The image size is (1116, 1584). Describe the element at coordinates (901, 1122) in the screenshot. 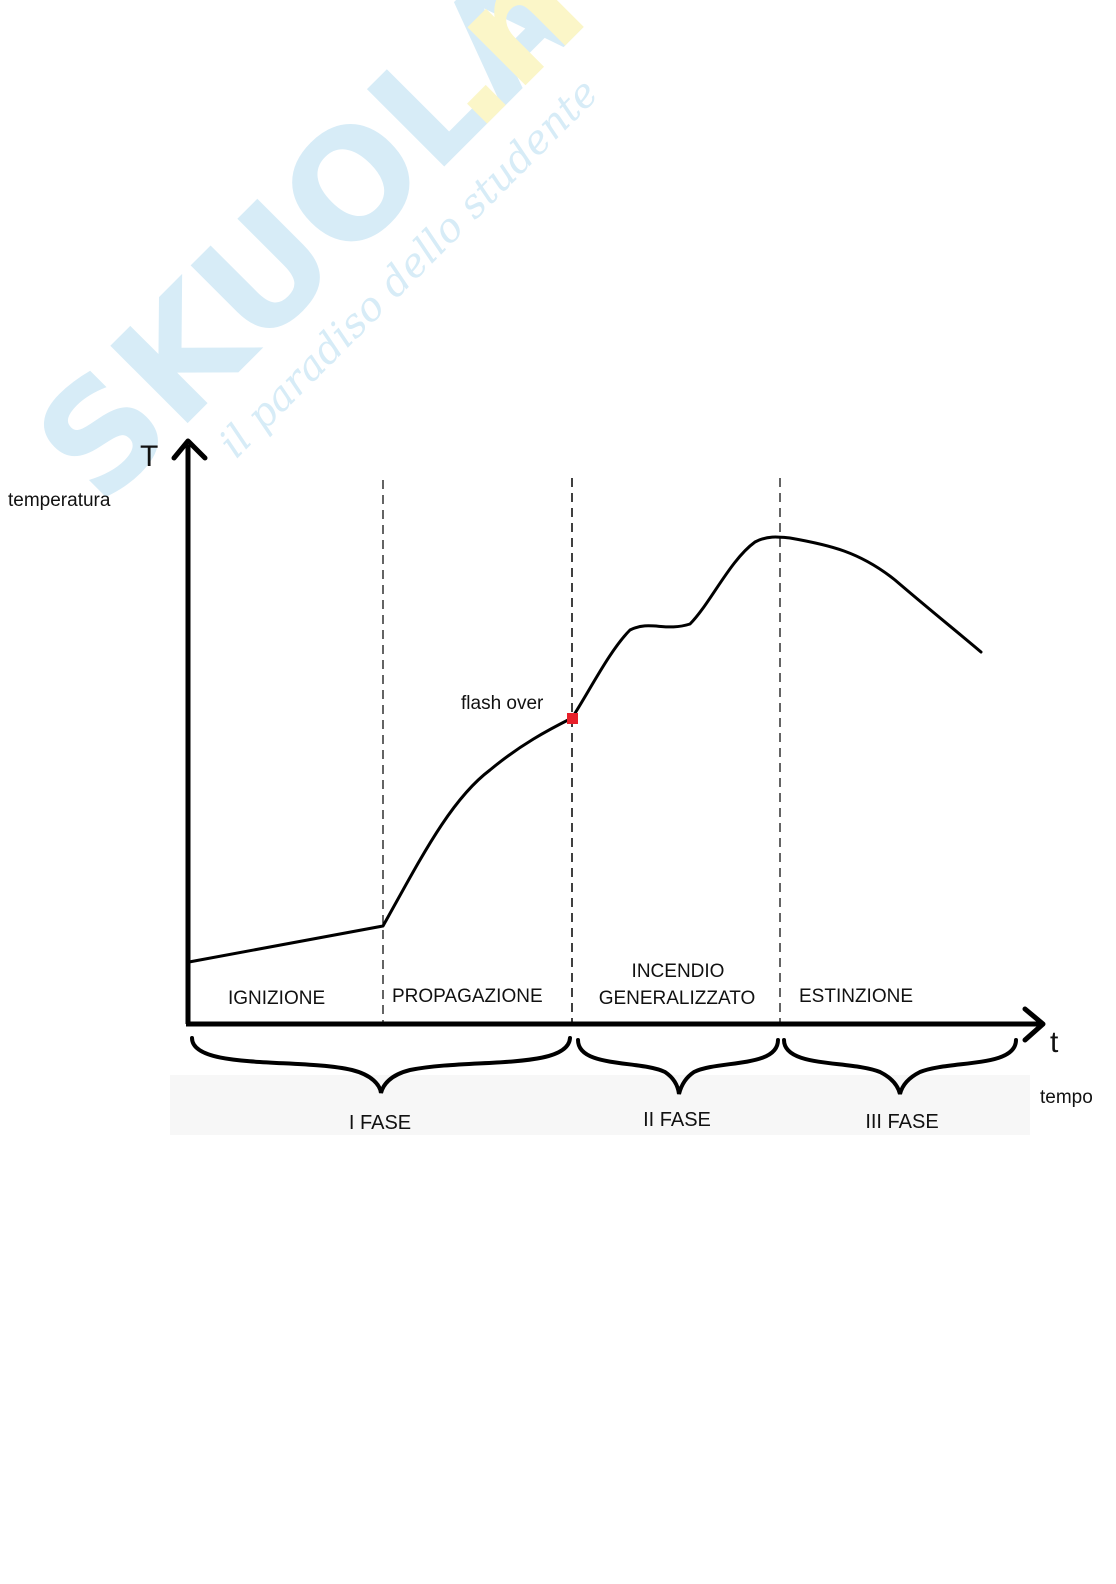

I see `fase-label-3: III FASE` at that location.